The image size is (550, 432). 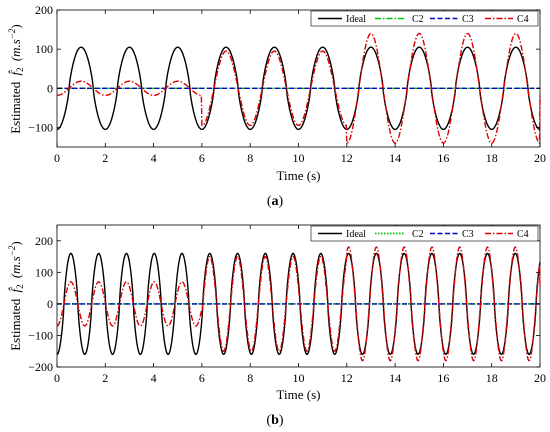 I want to click on x-axis-label-b: Time (s), so click(x=299, y=394).